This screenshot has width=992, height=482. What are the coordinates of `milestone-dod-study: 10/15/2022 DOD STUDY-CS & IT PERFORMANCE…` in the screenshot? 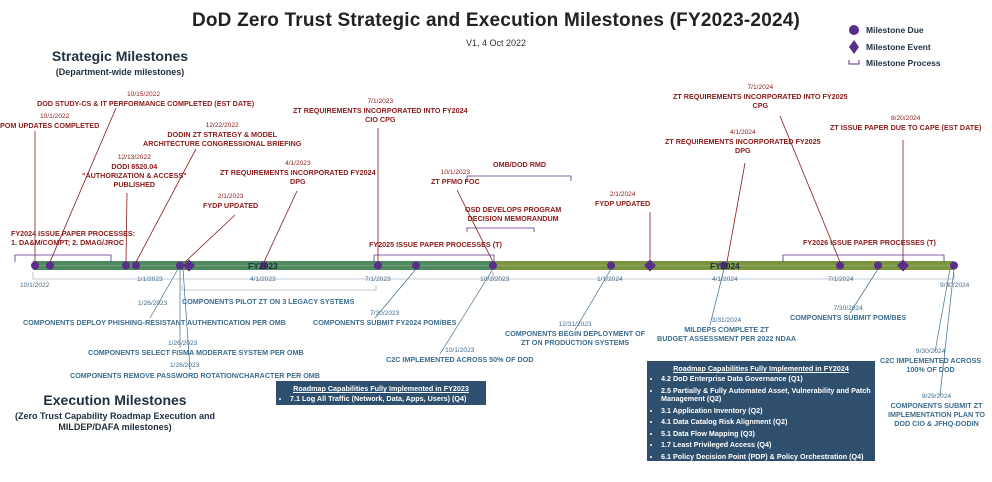 It's located at (146, 99).